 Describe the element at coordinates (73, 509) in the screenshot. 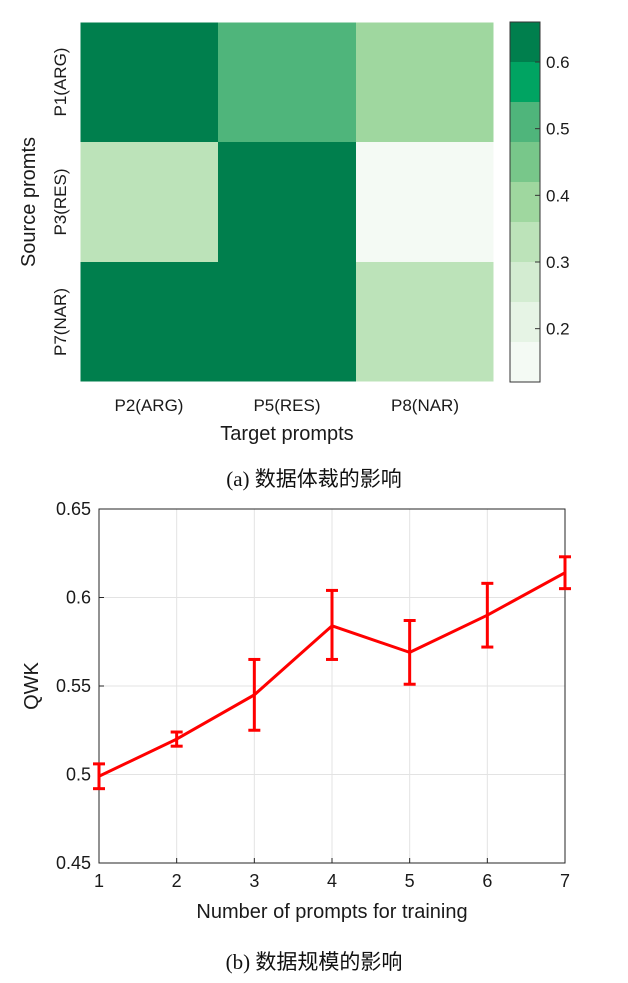

I see `y-tick-label: 0.65` at that location.